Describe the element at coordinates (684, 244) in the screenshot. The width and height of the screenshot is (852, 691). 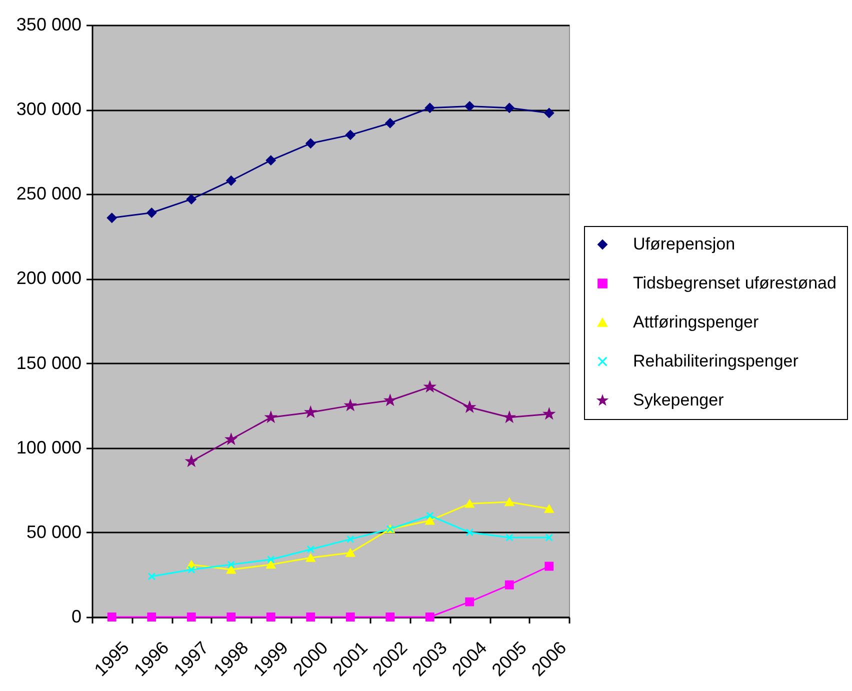
I see `legend-label: Uførepensjon` at that location.